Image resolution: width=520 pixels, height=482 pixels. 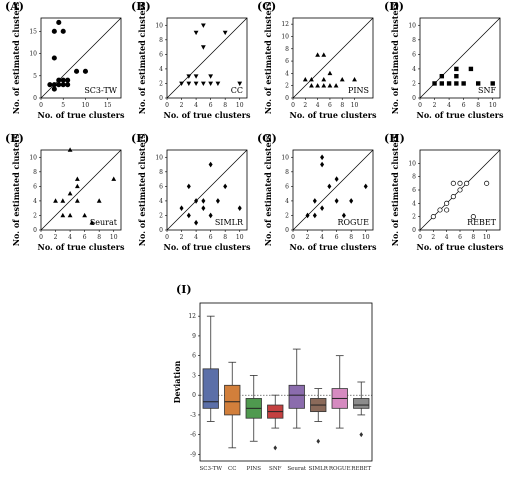 I want to click on panel-letter: (A), so click(x=14, y=6).